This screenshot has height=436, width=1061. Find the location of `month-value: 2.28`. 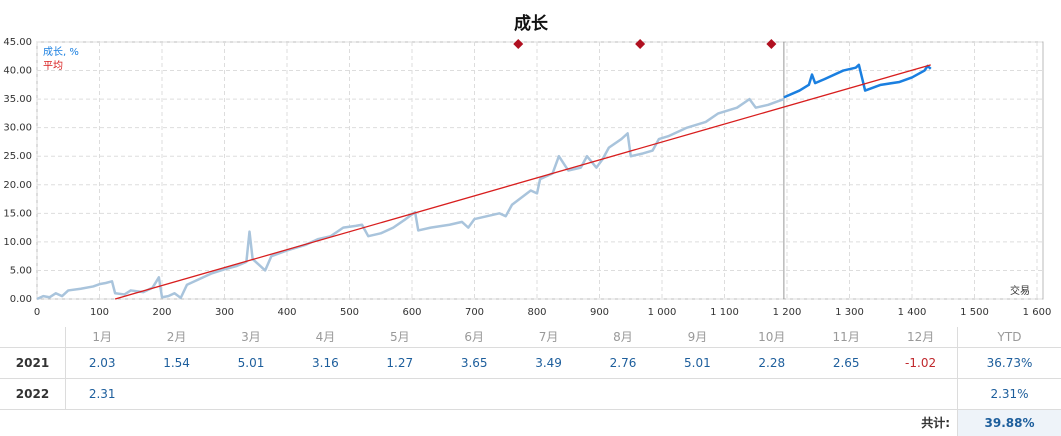

month-value: 2.28 is located at coordinates (772, 363).